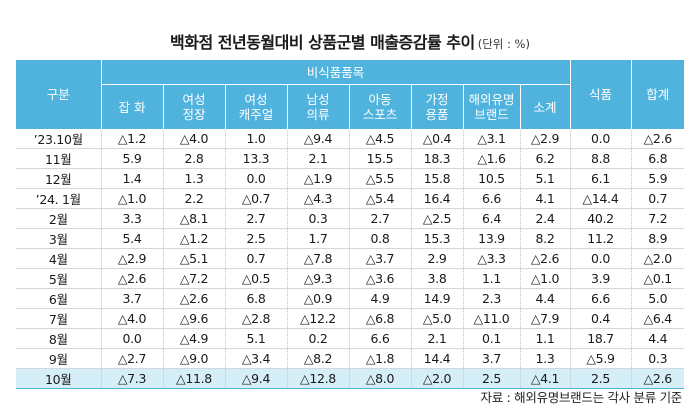  I want to click on header-total: 합계, so click(657, 94).